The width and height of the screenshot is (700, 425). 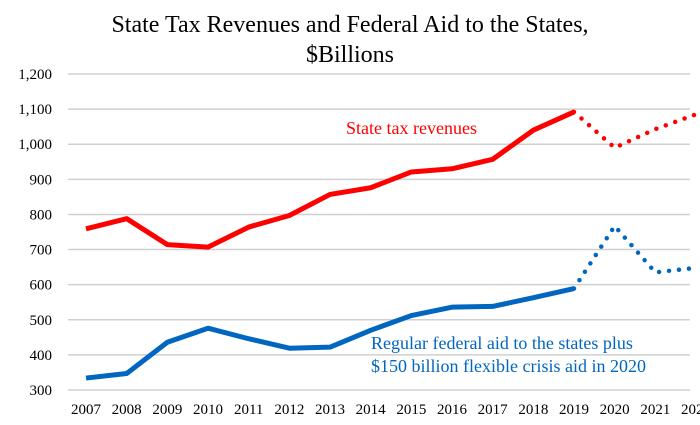 What do you see at coordinates (655, 410) in the screenshot?
I see `x-tick-label: 2021` at bounding box center [655, 410].